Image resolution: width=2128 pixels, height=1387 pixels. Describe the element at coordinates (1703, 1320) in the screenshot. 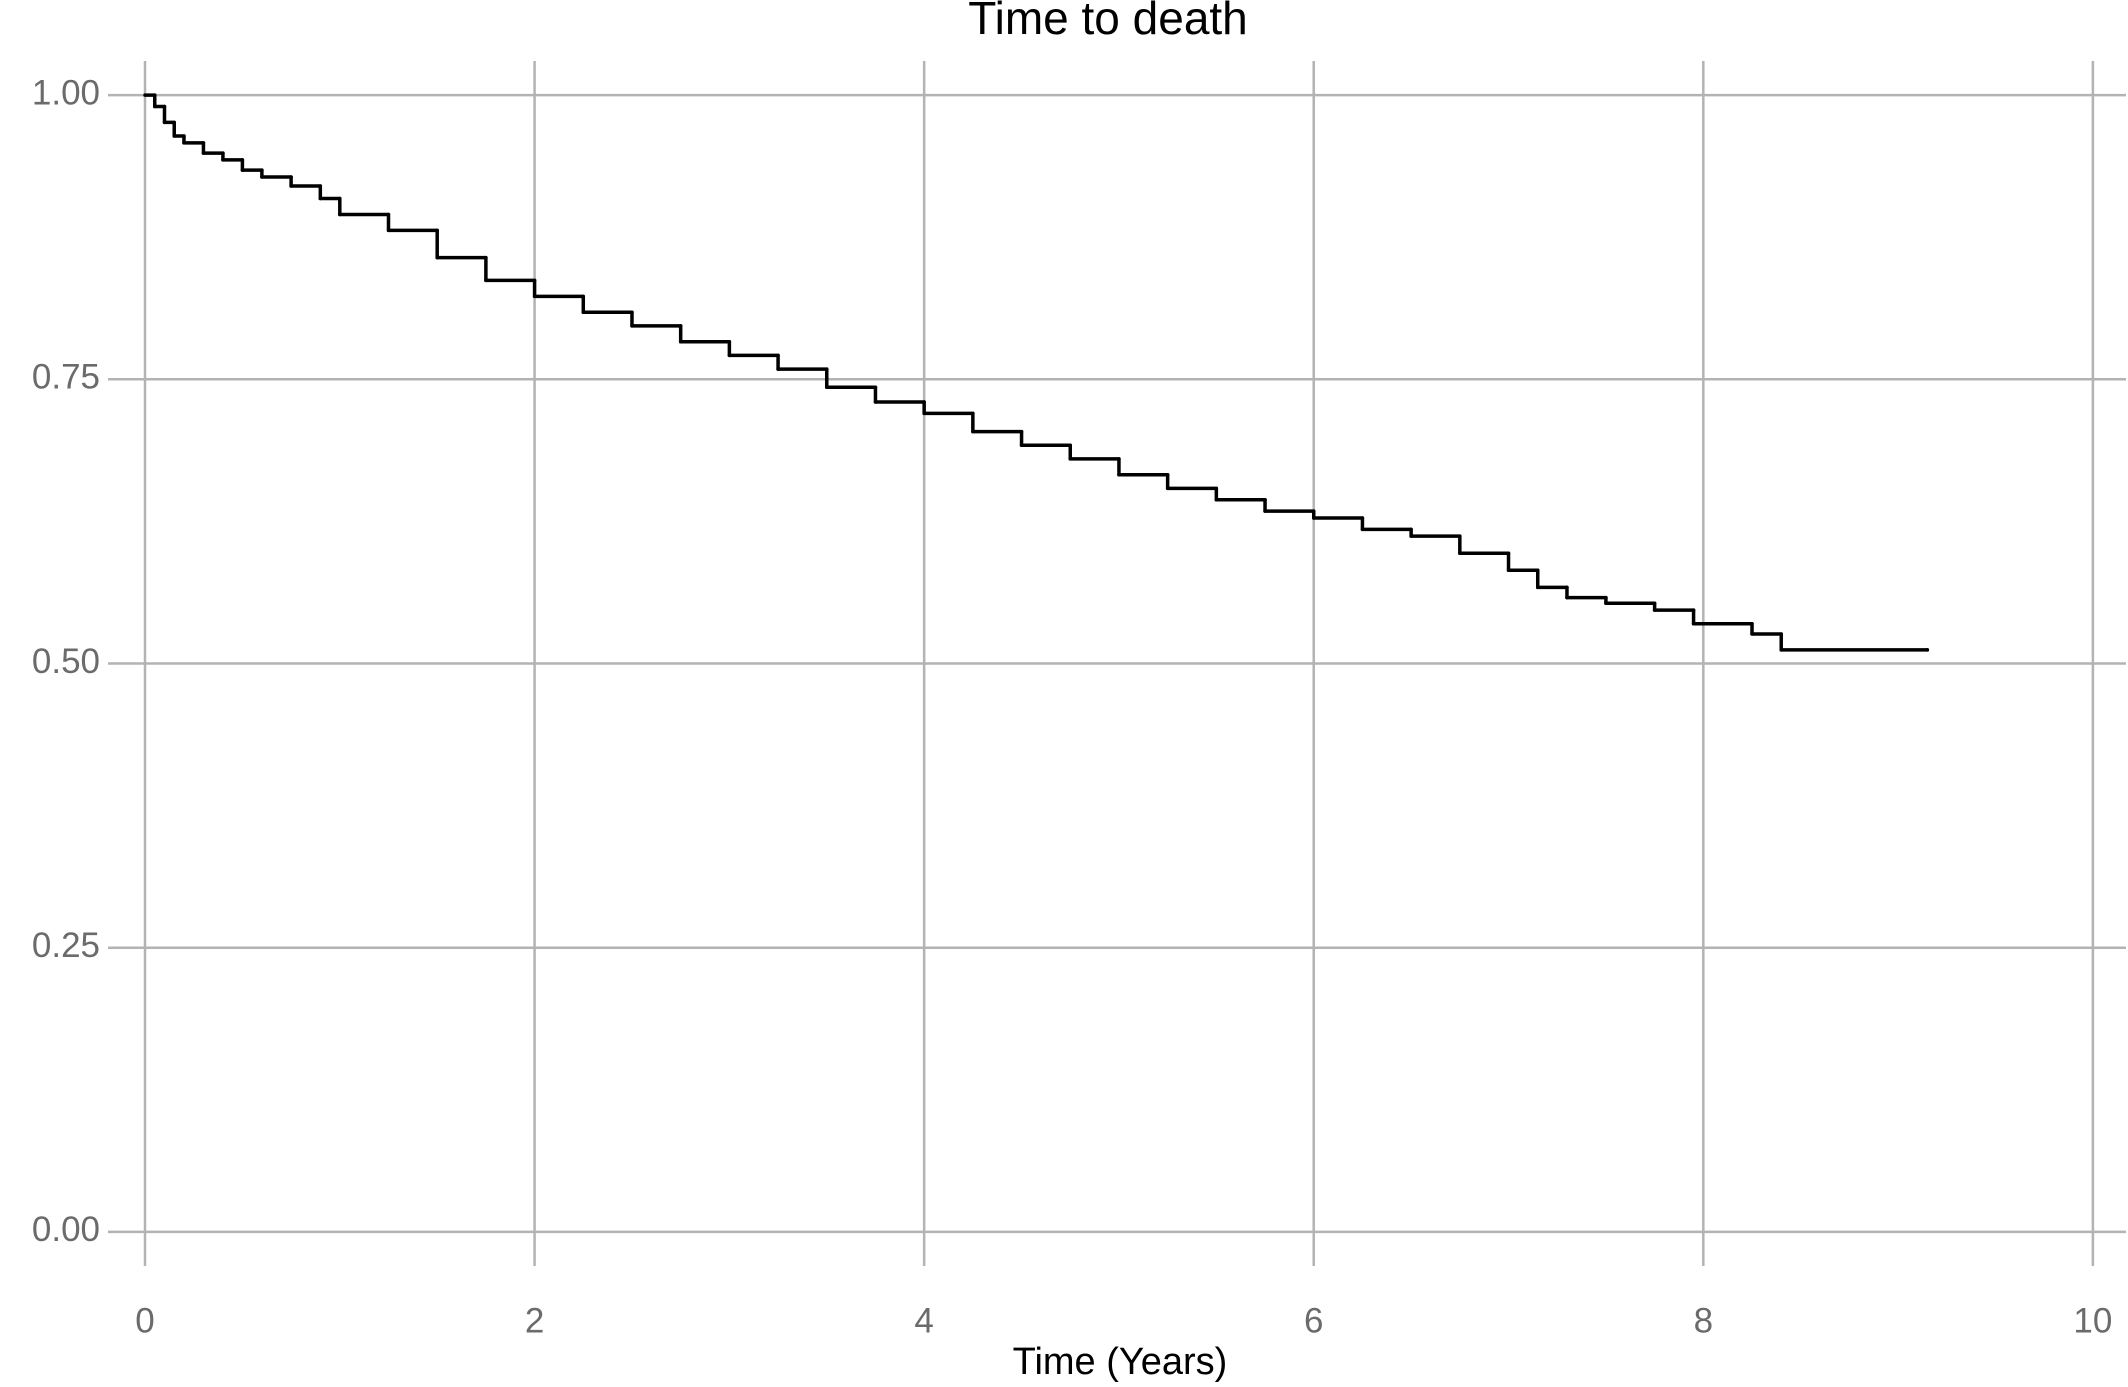

I see `x-tick-label: 8` at that location.